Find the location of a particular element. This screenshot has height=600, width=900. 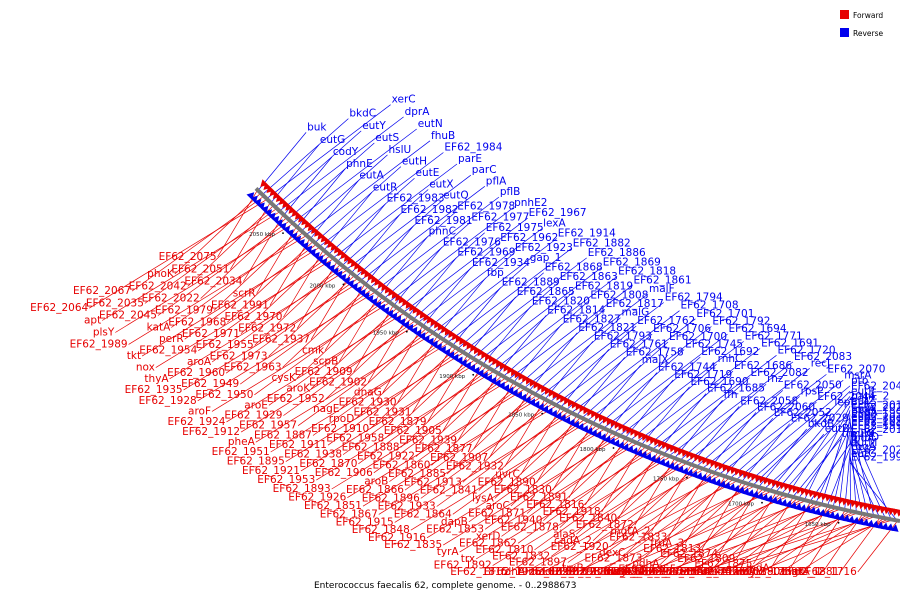

gene-label-forward: EF62_1891 is located at coordinates (539, 498).